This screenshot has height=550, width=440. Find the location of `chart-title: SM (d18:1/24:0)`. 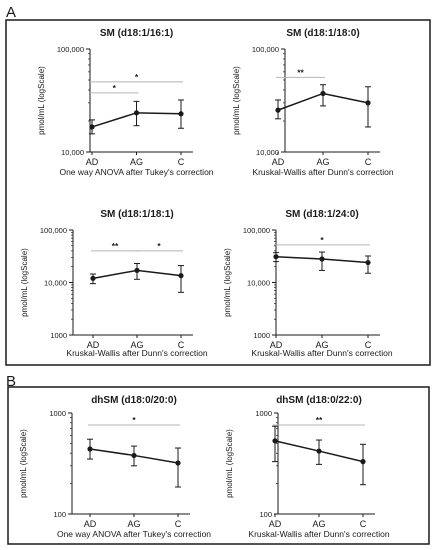

chart-title: SM (d18:1/24:0) is located at coordinates (321, 214).